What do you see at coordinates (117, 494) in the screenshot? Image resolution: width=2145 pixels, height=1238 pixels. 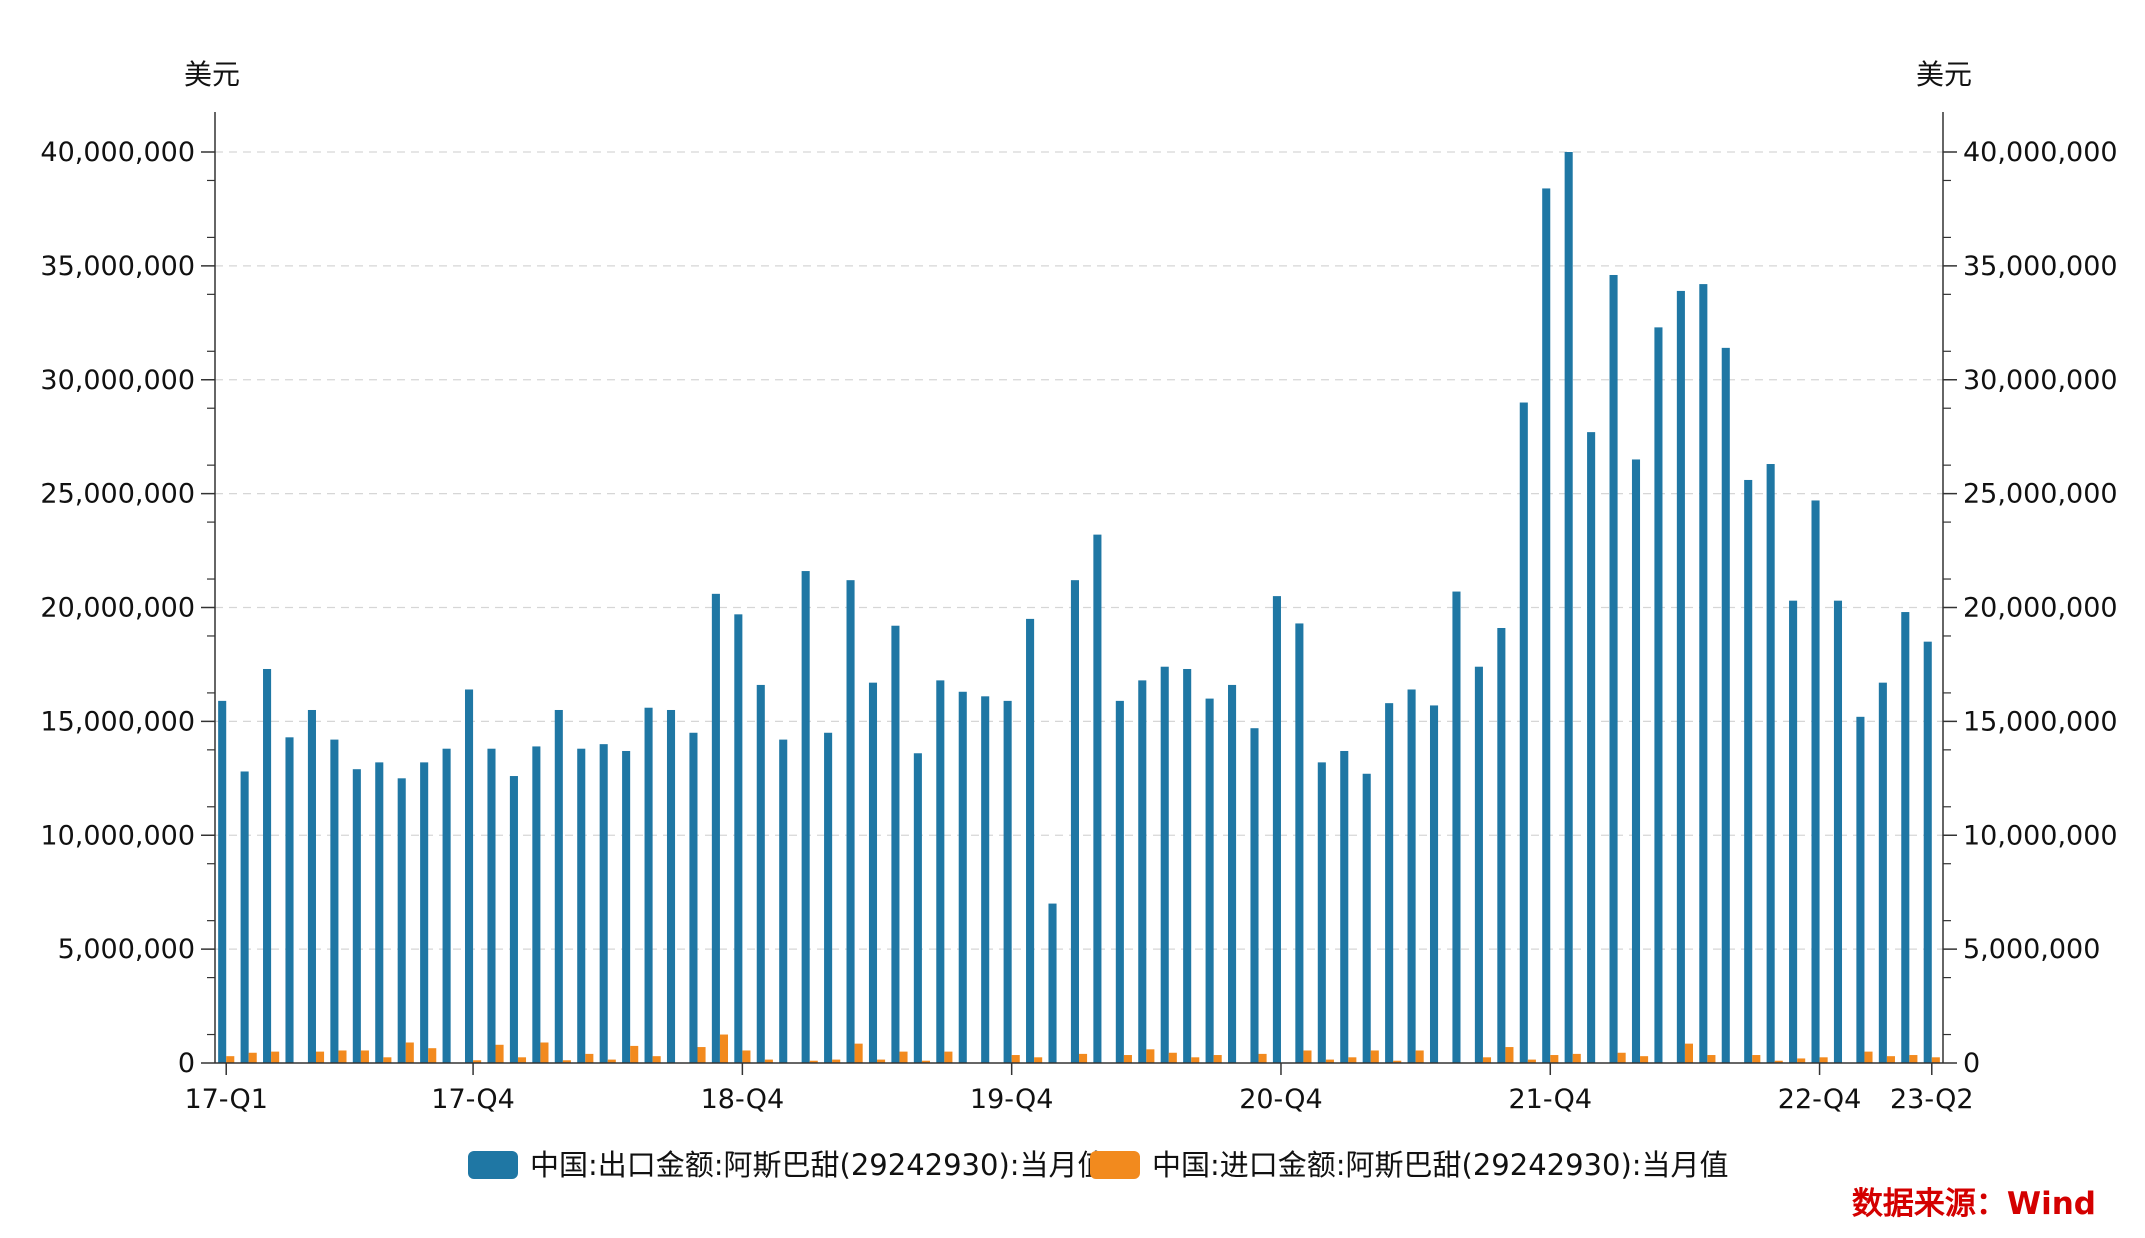 I see `y-tick-label-left: 25,000,000` at bounding box center [117, 494].